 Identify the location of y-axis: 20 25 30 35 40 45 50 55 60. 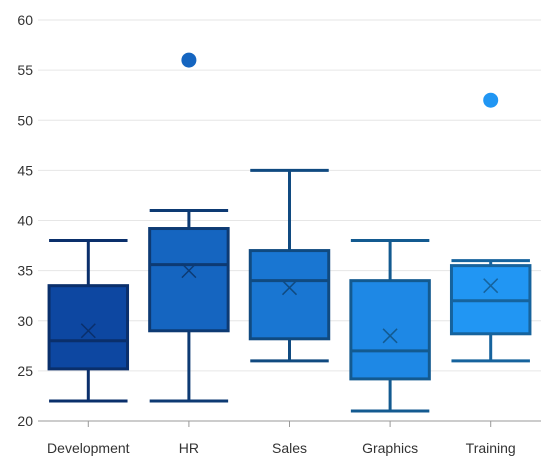
(25, 220).